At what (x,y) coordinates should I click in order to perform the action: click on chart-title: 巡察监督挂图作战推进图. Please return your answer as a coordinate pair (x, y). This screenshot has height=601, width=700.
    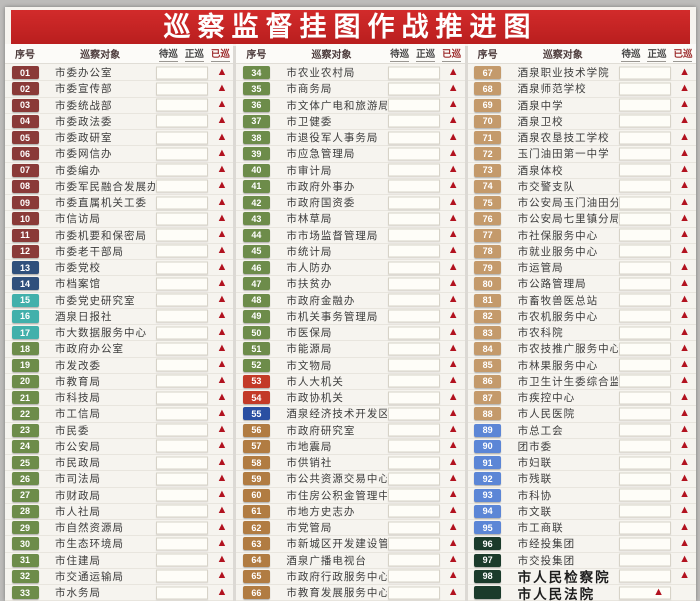
    Looking at the image, I should click on (350, 27).